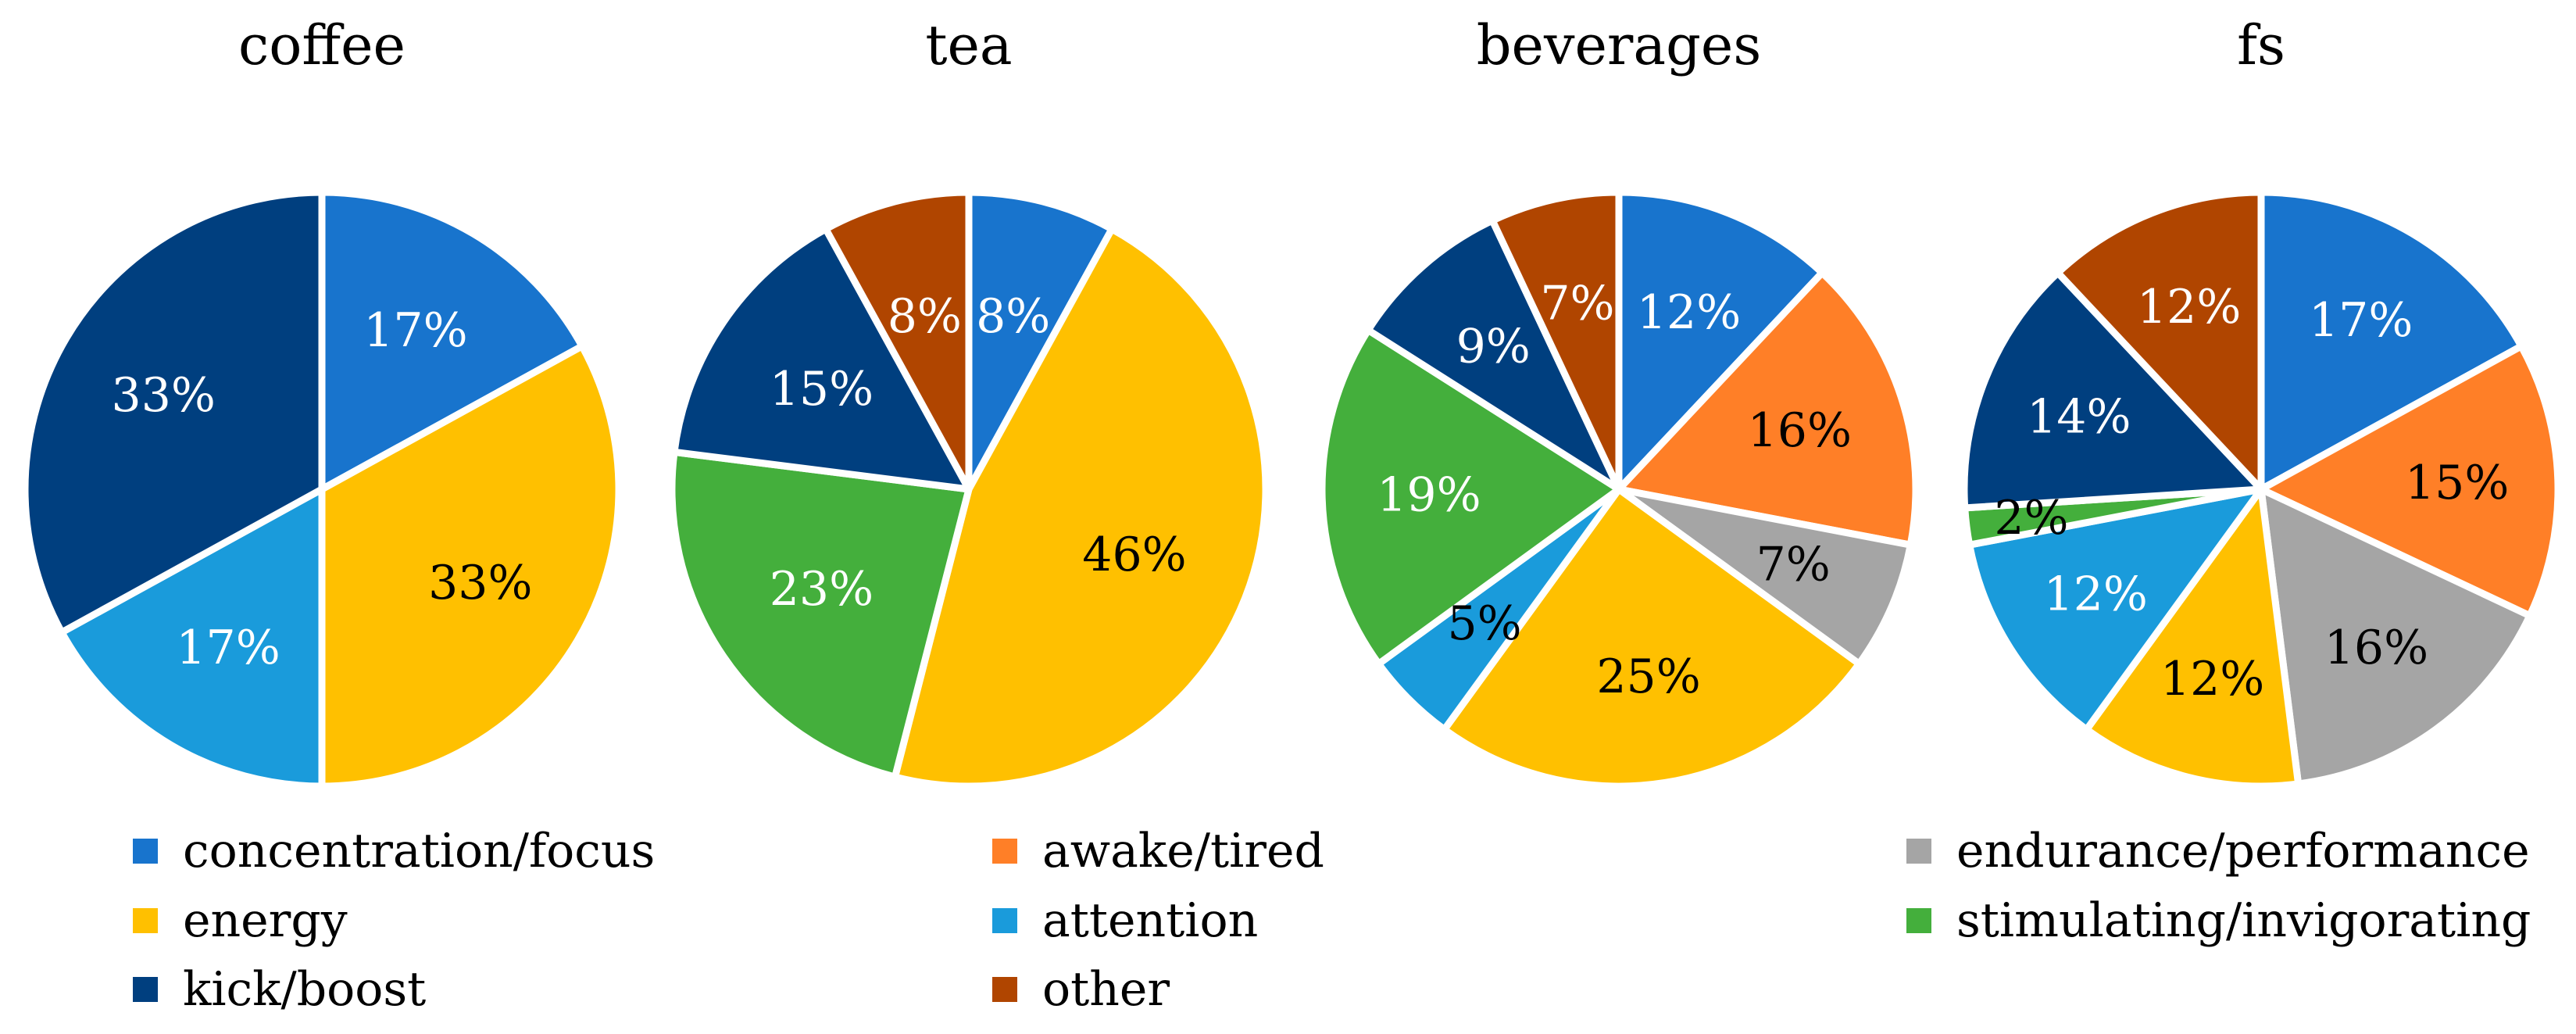 The height and width of the screenshot is (1034, 2576). Describe the element at coordinates (146, 989) in the screenshot. I see `legend-swatch-kick` at that location.